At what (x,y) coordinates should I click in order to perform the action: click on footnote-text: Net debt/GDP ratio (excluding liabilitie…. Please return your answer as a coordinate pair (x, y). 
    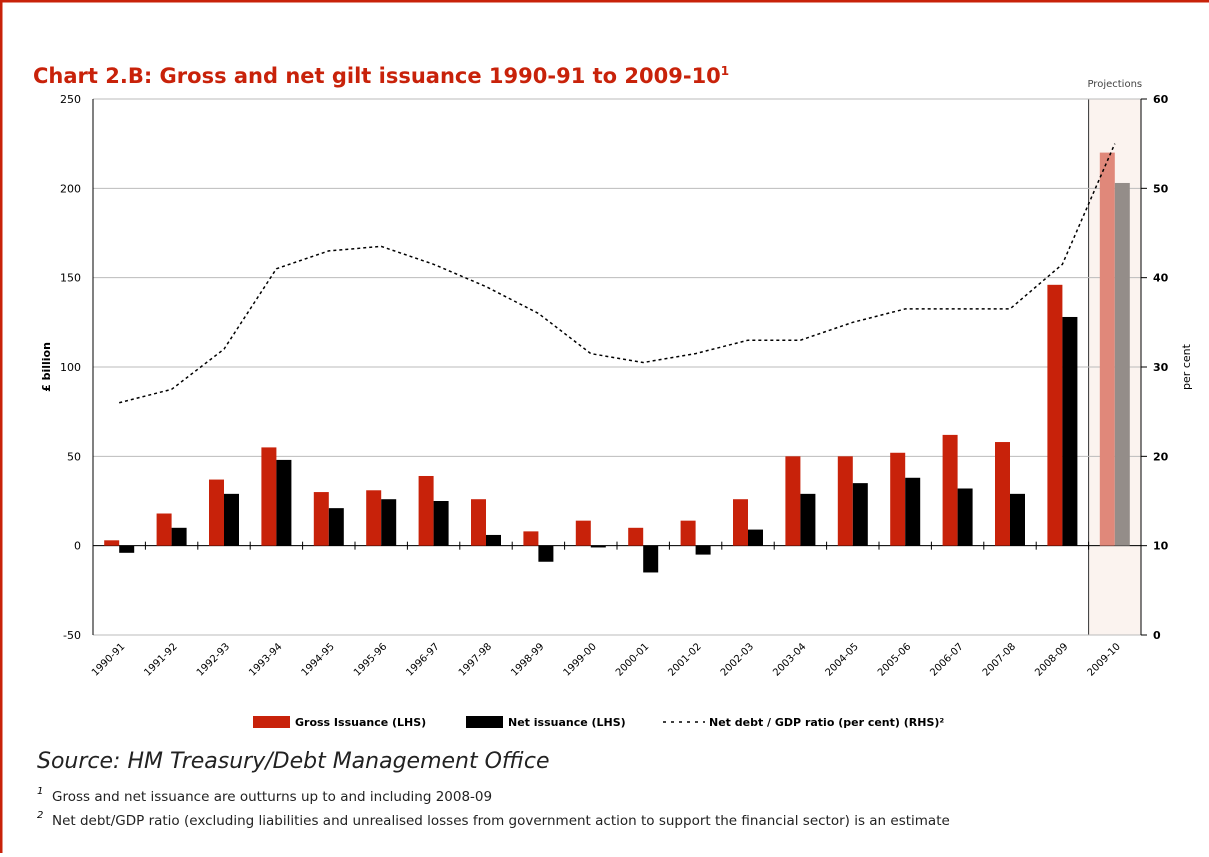
    Looking at the image, I should click on (501, 821).